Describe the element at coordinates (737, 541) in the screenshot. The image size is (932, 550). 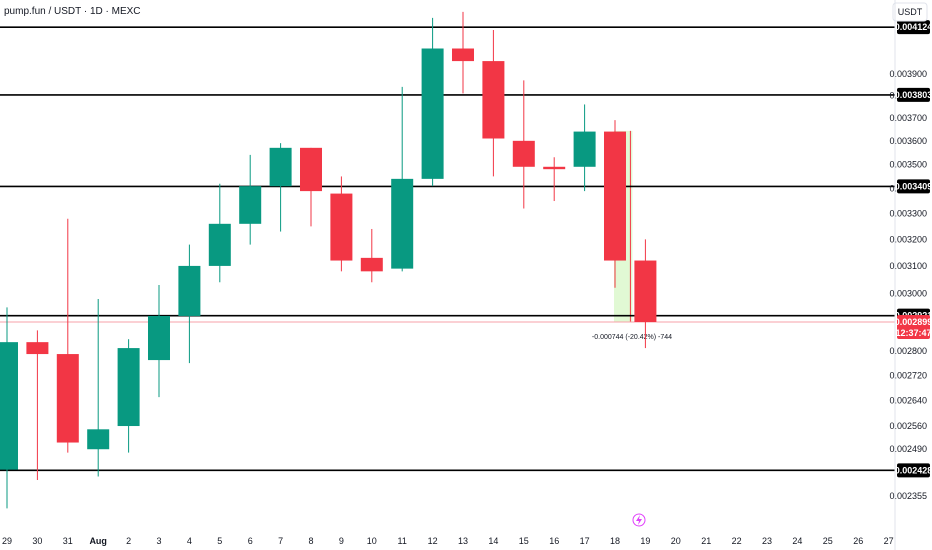
I see `x-tick-label: 22` at that location.